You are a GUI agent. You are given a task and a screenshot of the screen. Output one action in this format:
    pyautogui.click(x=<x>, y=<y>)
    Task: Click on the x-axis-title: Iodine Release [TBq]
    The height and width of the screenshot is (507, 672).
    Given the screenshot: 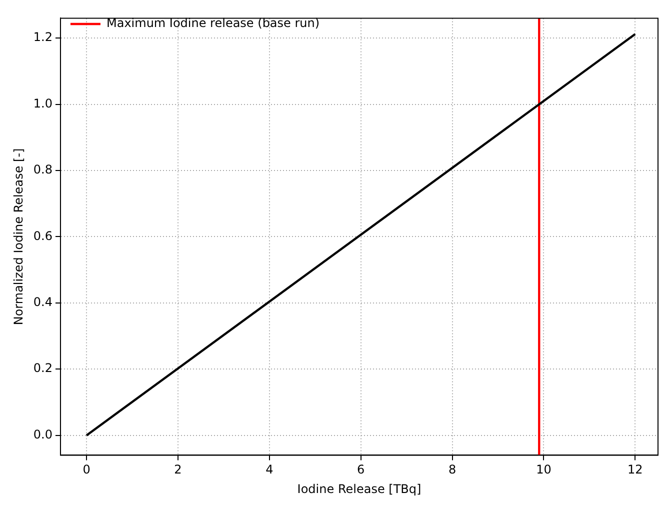 What is the action you would take?
    pyautogui.click(x=359, y=489)
    